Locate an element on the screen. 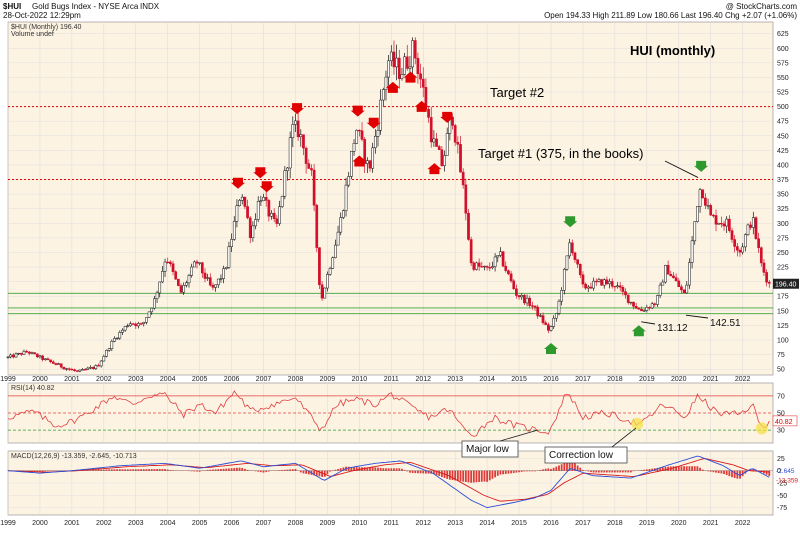 The width and height of the screenshot is (800, 533). x-tick-label-price: 2006 is located at coordinates (232, 379).